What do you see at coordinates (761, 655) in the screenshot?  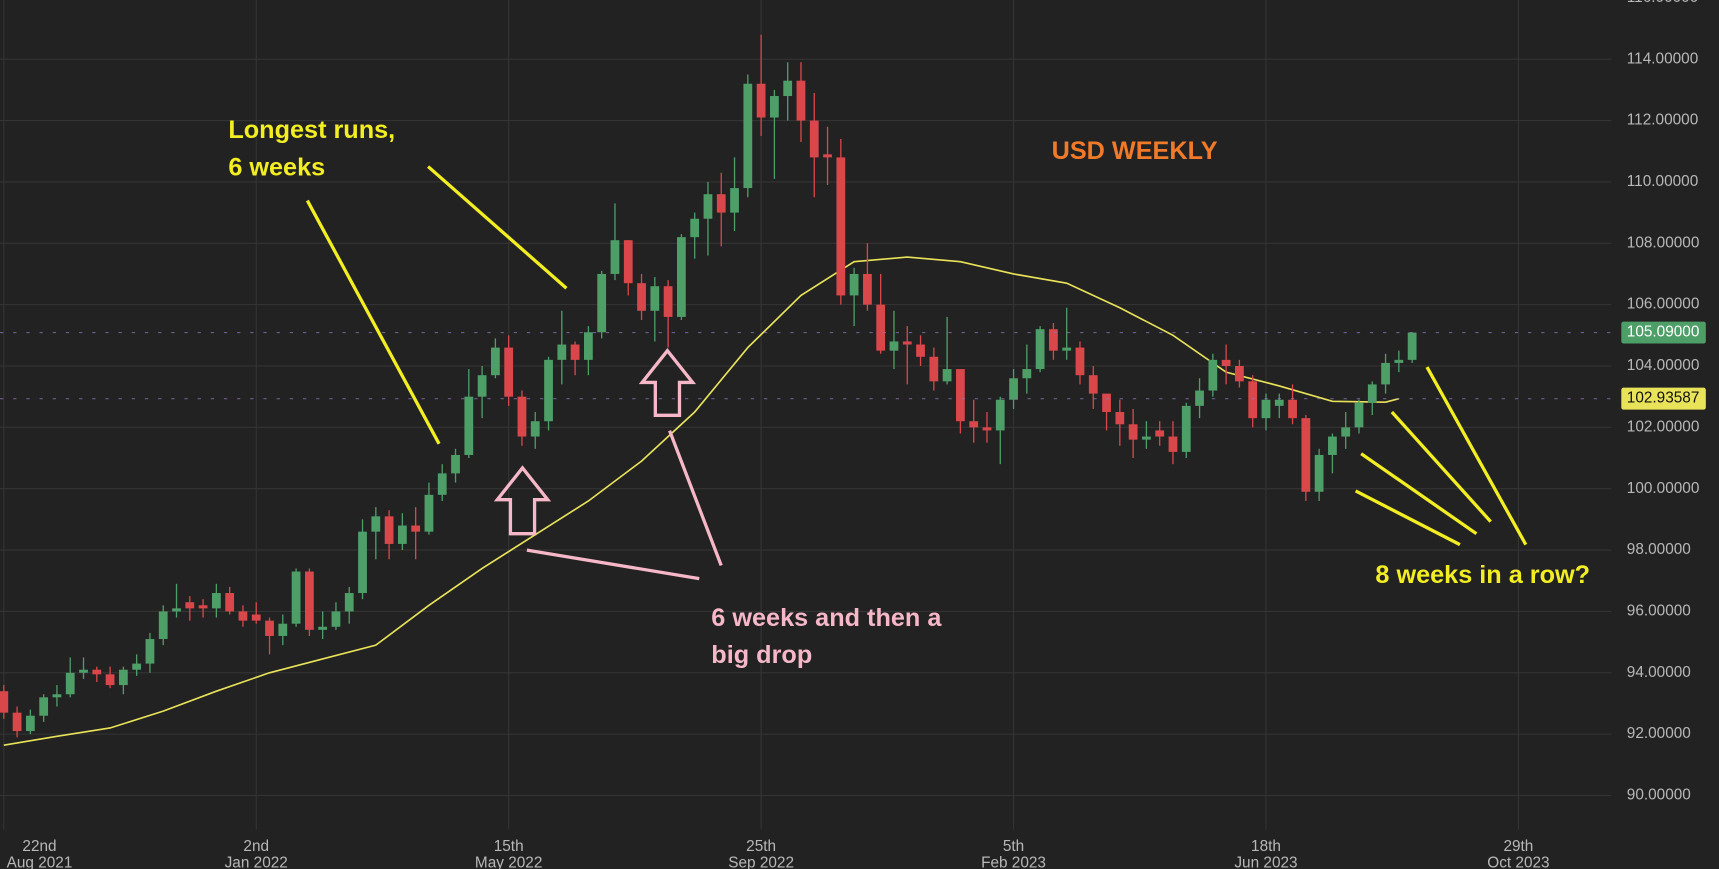 I see `annotation-text: big drop` at bounding box center [761, 655].